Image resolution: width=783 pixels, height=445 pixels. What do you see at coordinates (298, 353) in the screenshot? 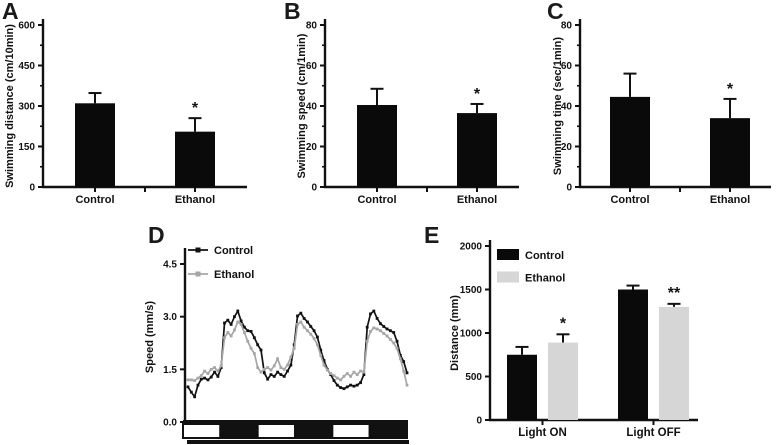
I see `series-line-ethanol` at bounding box center [298, 353].